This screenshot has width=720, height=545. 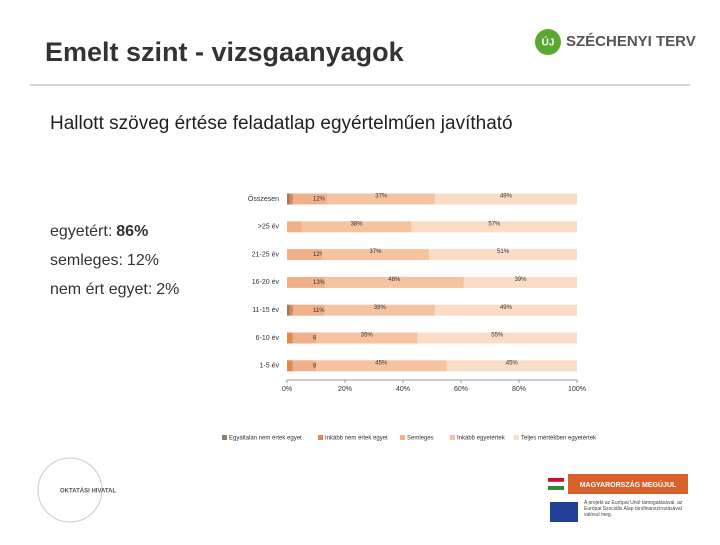 I want to click on value-label: 48%, so click(x=394, y=280).